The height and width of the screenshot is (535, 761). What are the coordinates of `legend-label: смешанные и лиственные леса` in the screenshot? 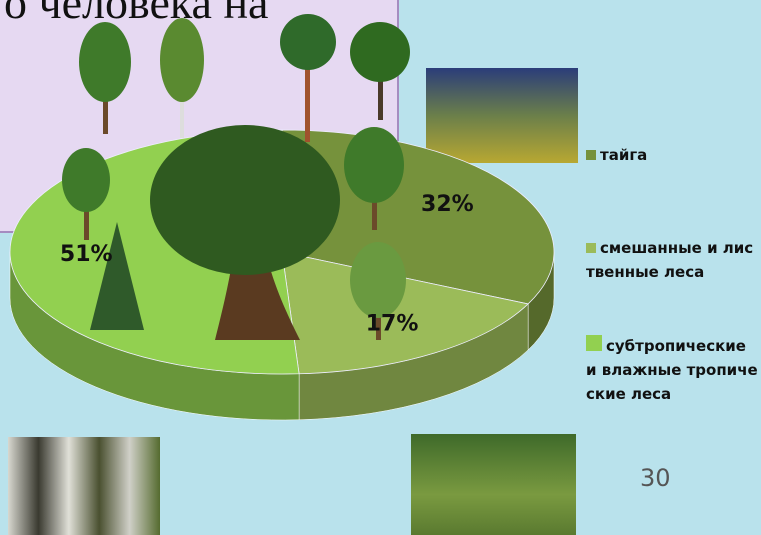 It's located at (670, 260).